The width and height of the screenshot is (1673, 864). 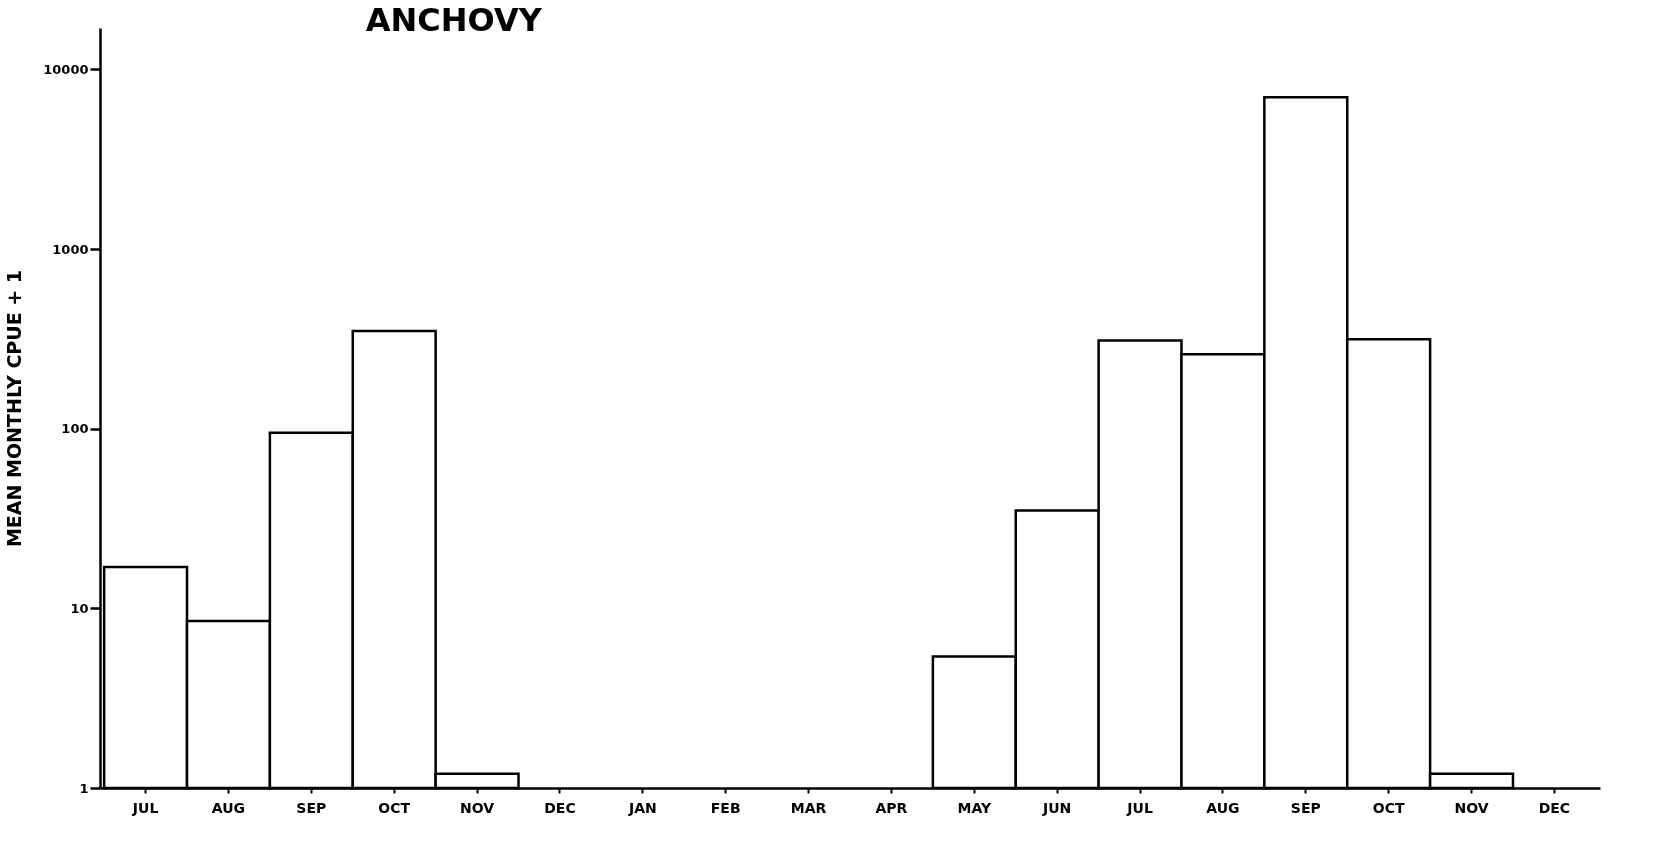 I want to click on chart-title: ANCHOVY, so click(x=454, y=20).